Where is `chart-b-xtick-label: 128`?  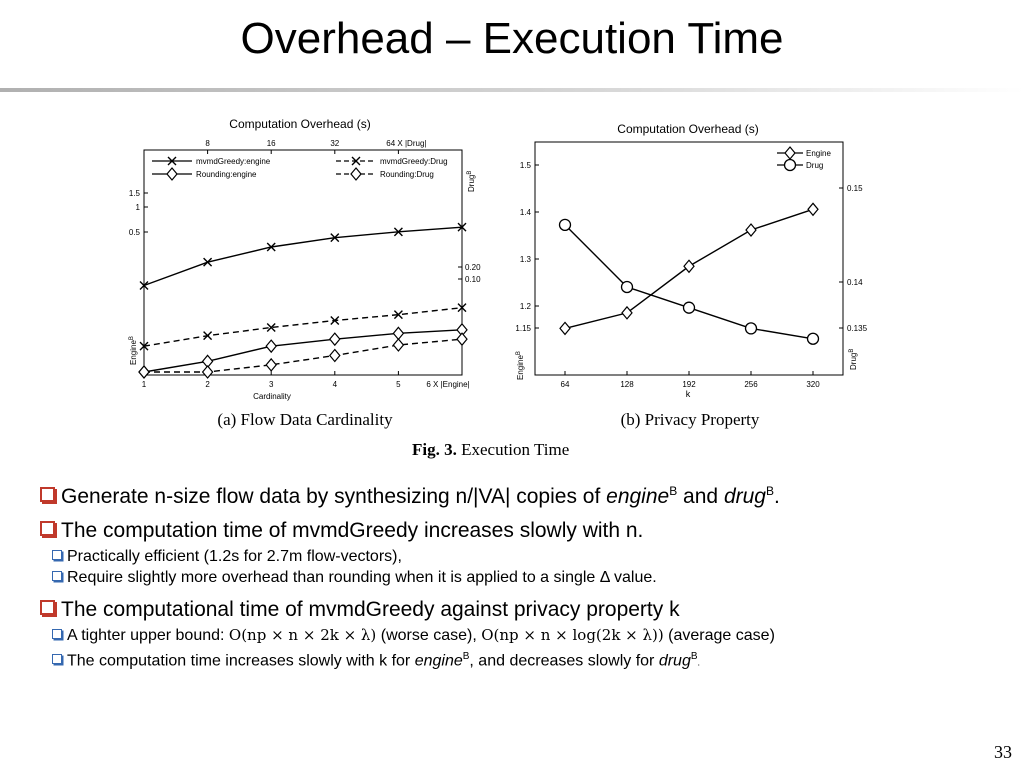 chart-b-xtick-label: 128 is located at coordinates (627, 384).